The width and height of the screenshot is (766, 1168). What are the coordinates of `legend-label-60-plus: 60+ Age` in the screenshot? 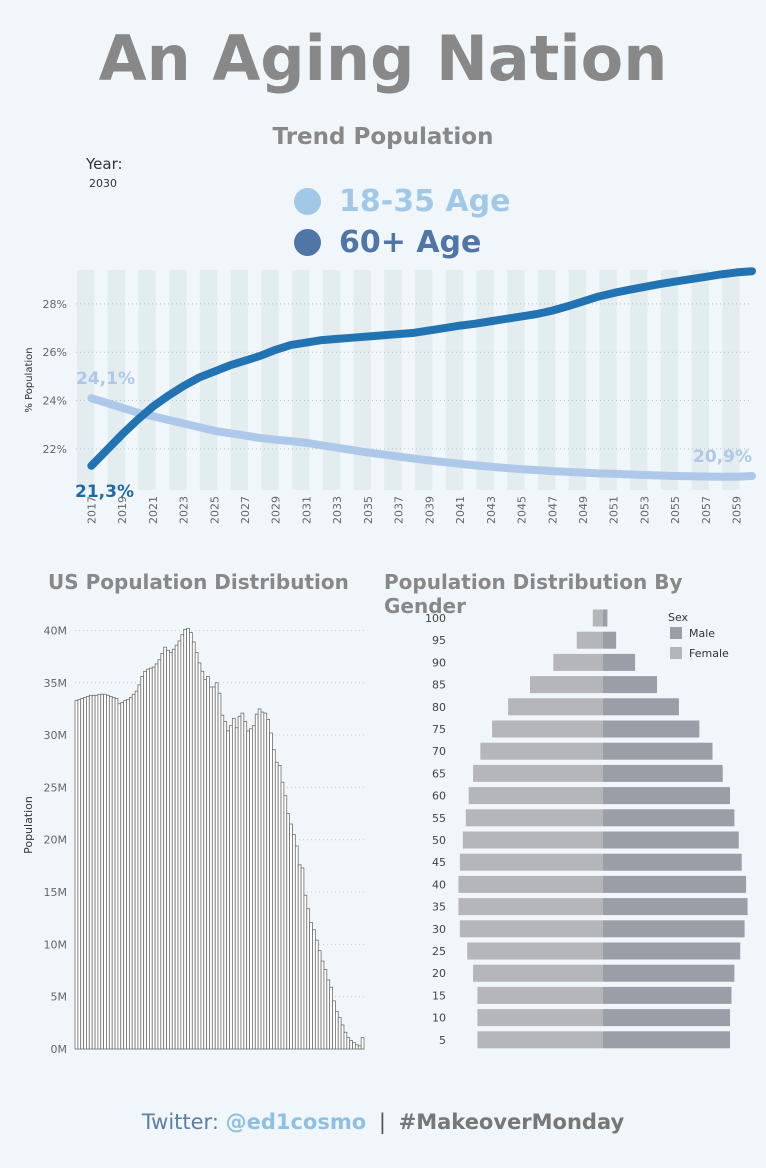 It's located at (410, 242).